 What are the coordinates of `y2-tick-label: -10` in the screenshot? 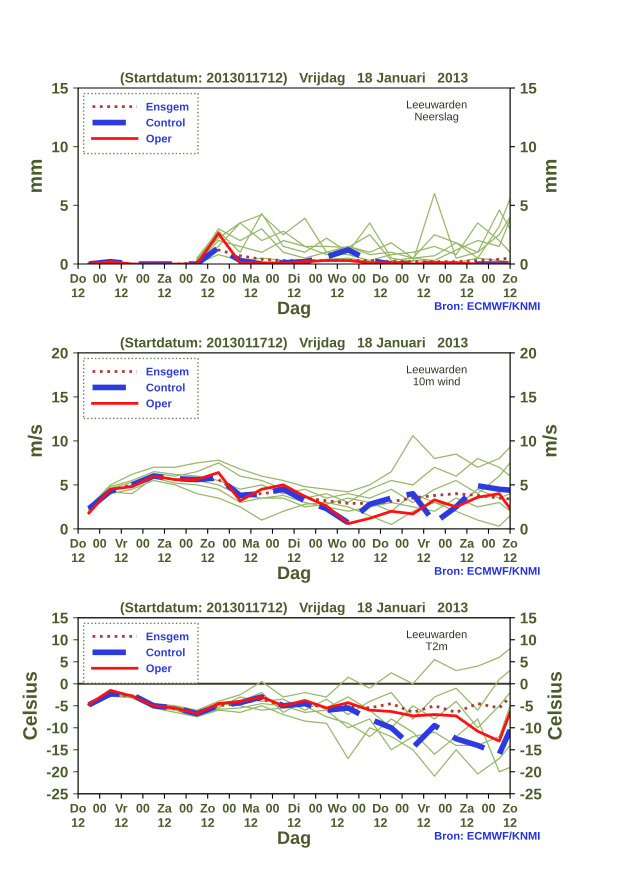 It's located at (531, 728).